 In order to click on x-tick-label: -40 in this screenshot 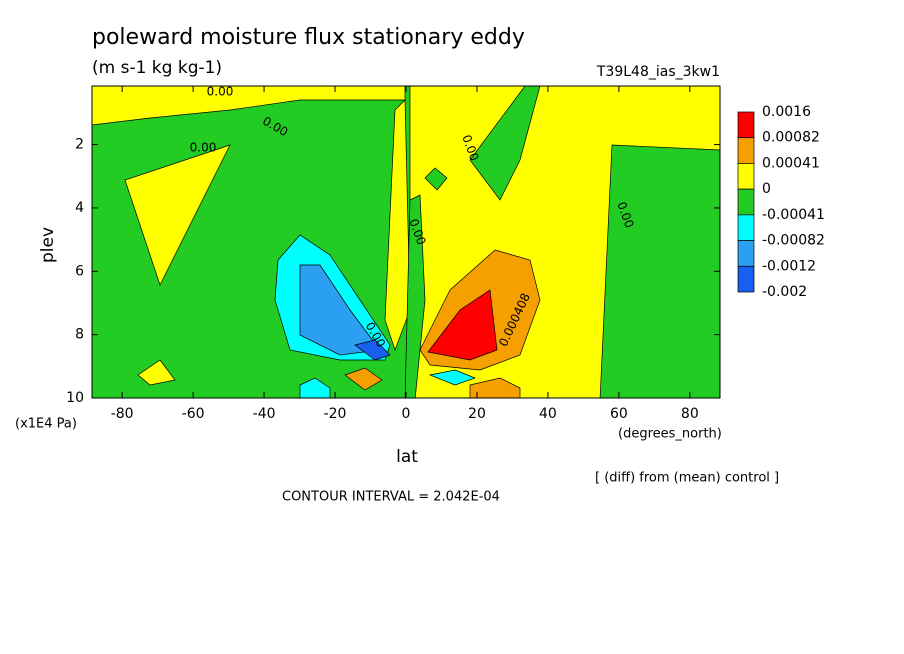, I will do `click(264, 414)`.